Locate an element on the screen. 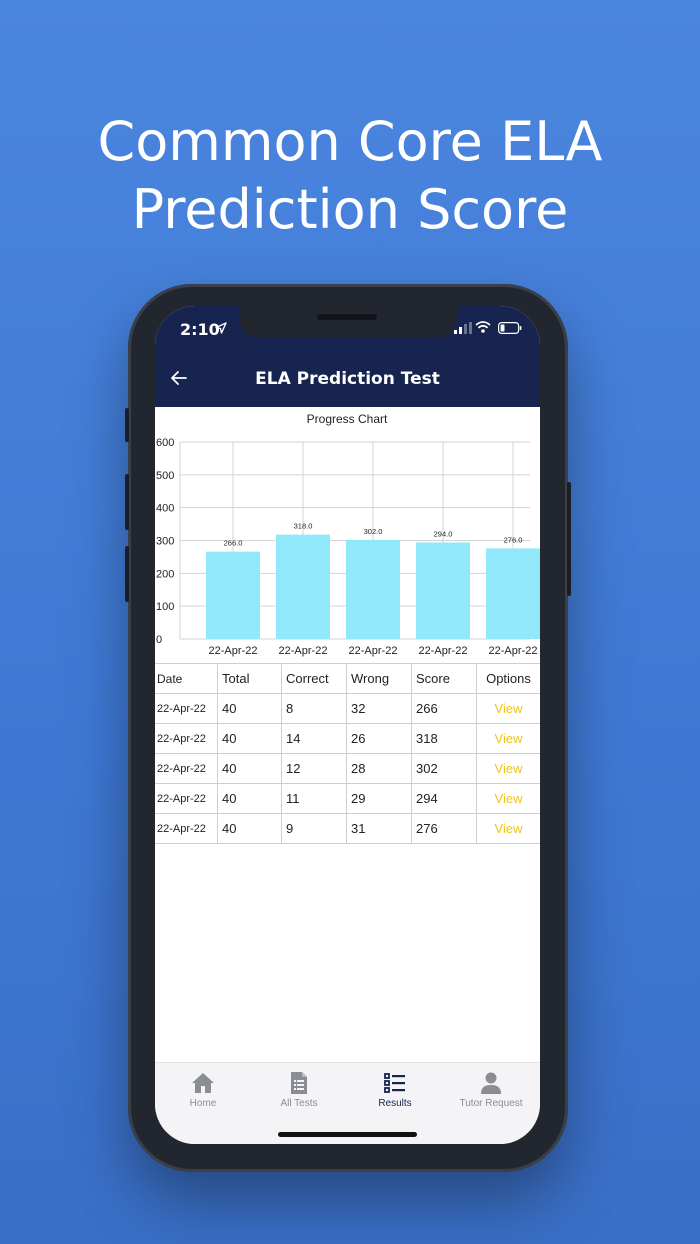 This screenshot has height=1244, width=700. bar-value-label: 318.0 is located at coordinates (303, 526).